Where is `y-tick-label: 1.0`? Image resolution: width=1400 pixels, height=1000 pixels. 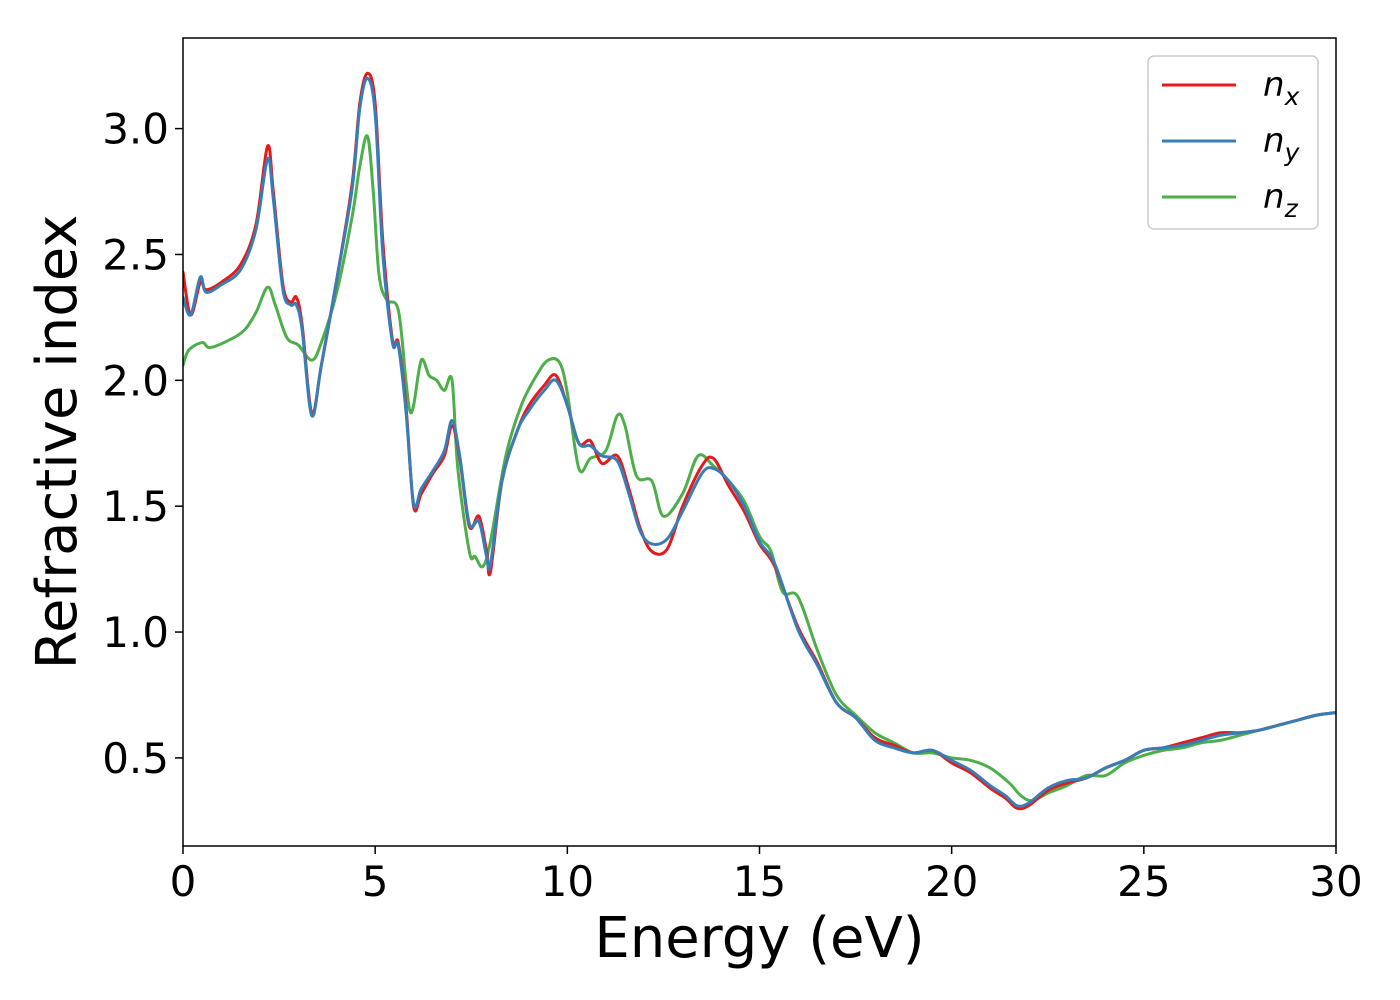 y-tick-label: 1.0 is located at coordinates (135, 632).